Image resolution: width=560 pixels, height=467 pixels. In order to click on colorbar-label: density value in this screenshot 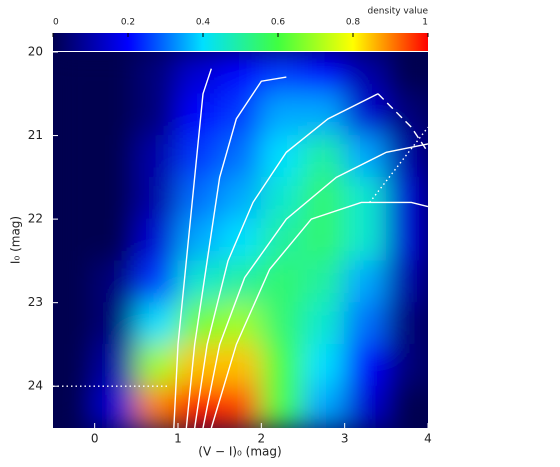, I will do `click(398, 12)`.